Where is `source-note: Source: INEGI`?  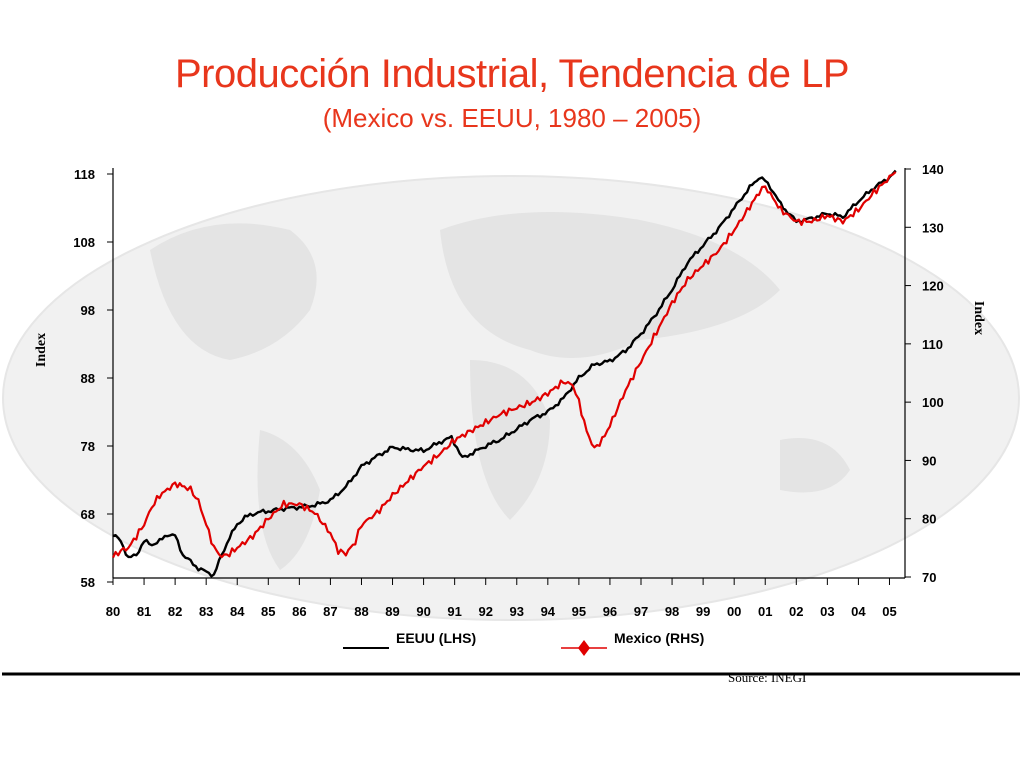
source-note: Source: INEGI is located at coordinates (767, 677).